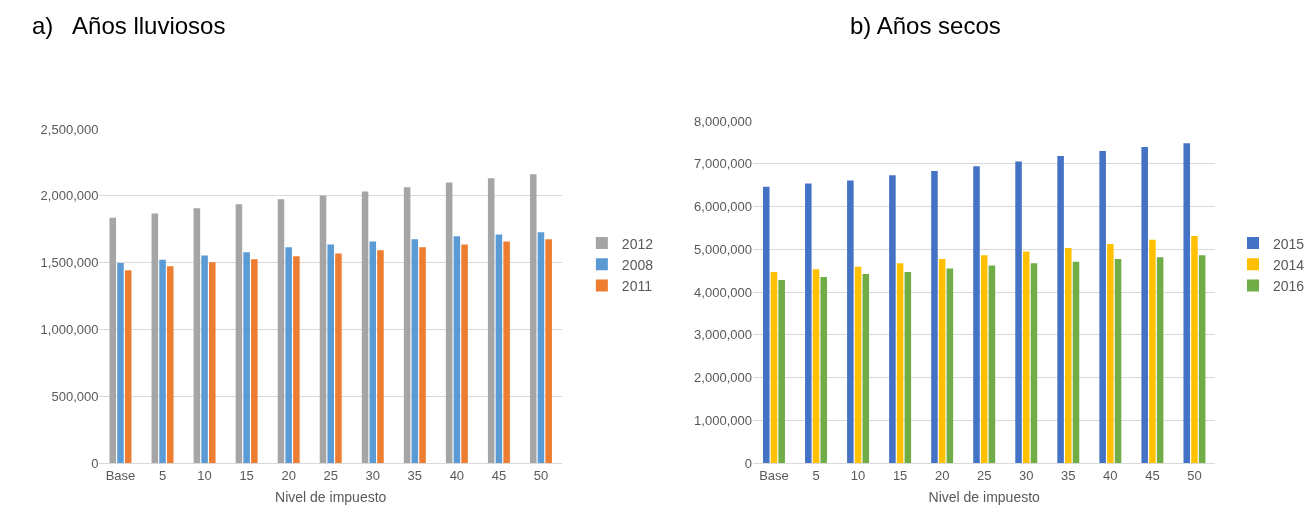 The image size is (1310, 529). Describe the element at coordinates (637, 243) in the screenshot. I see `legend-label: 2012` at that location.